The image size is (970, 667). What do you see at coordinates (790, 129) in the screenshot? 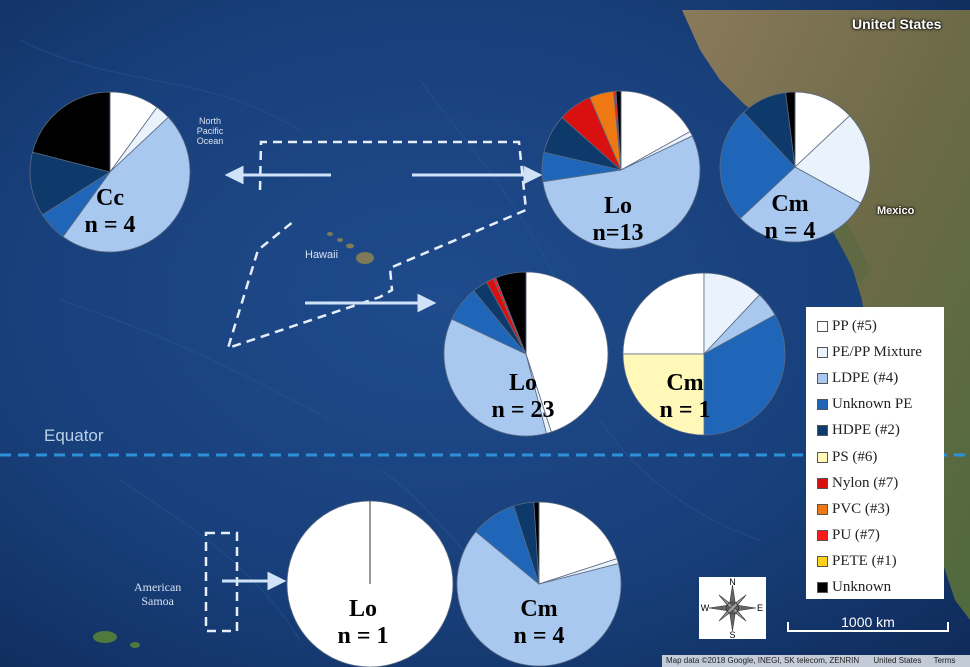
I see `pie-slice-3-unknown` at bounding box center [790, 129].